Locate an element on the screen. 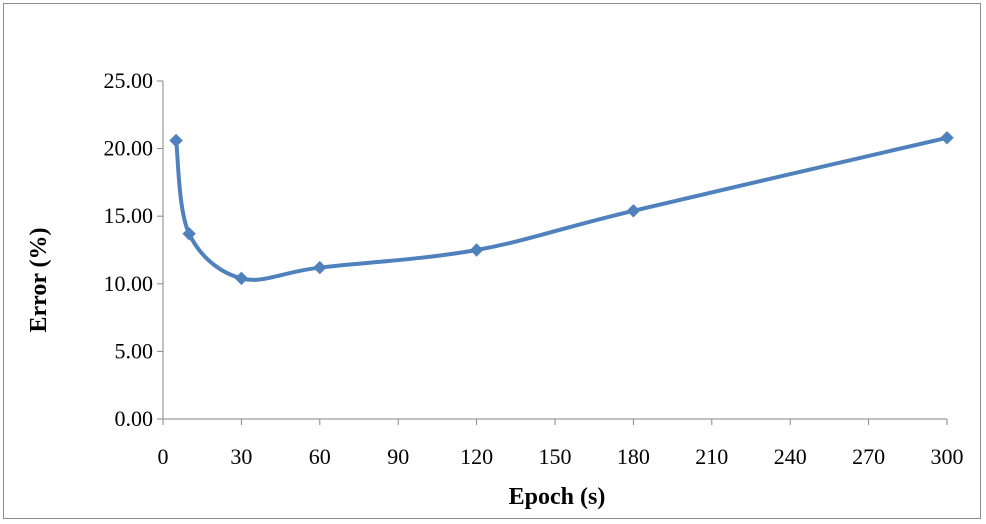  y-tick-label: 0.00 is located at coordinates (134, 418).